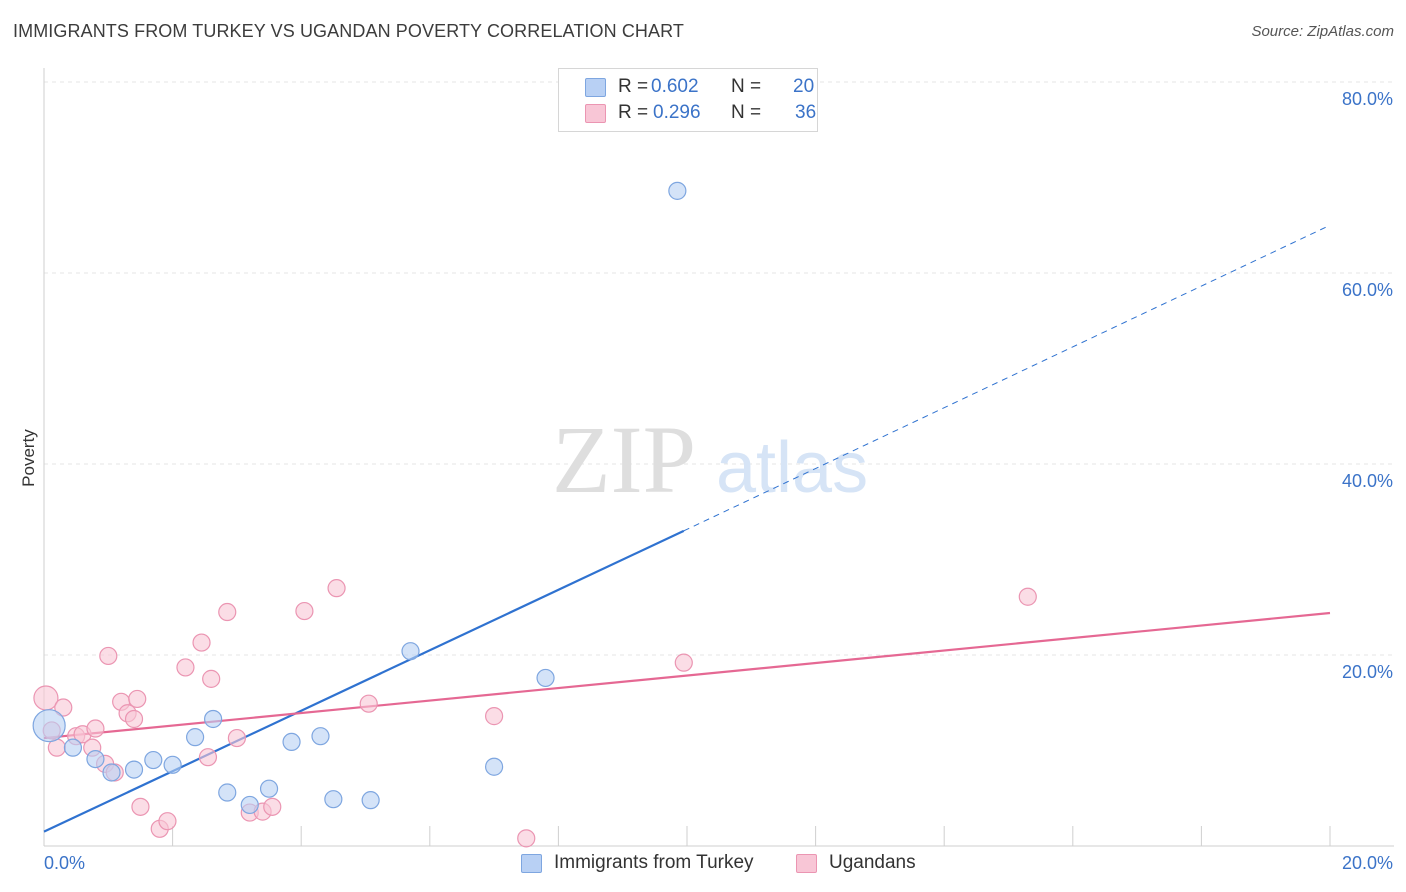 Image resolution: width=1406 pixels, height=892 pixels. Describe the element at coordinates (1367, 385) in the screenshot. I see `y-tick-labels: 20.0% 40.0% 60.0% 80.0%` at that location.